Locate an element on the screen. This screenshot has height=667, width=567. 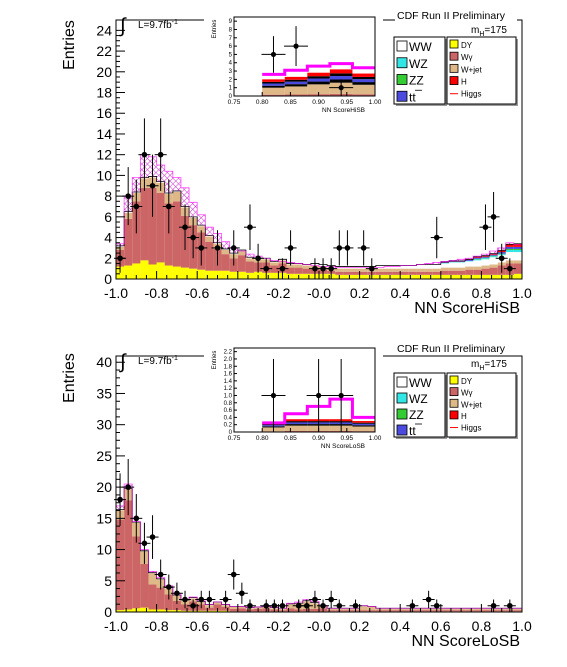
y-tick-label: 15 is located at coordinates (104, 518).